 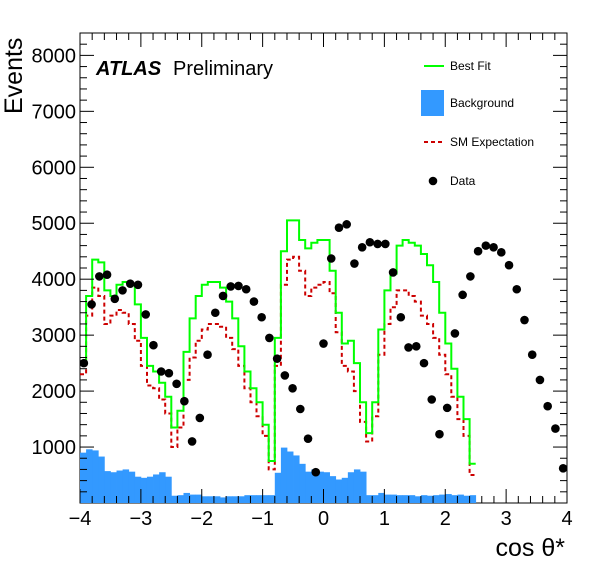 What do you see at coordinates (54, 56) in the screenshot?
I see `y-tick-label: 8000` at bounding box center [54, 56].